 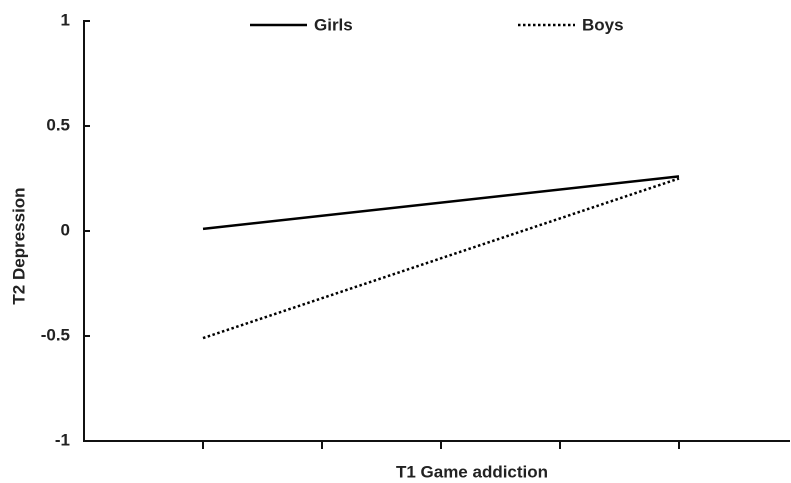 What do you see at coordinates (18, 245) in the screenshot?
I see `y-axis-title: T2 Depression` at bounding box center [18, 245].